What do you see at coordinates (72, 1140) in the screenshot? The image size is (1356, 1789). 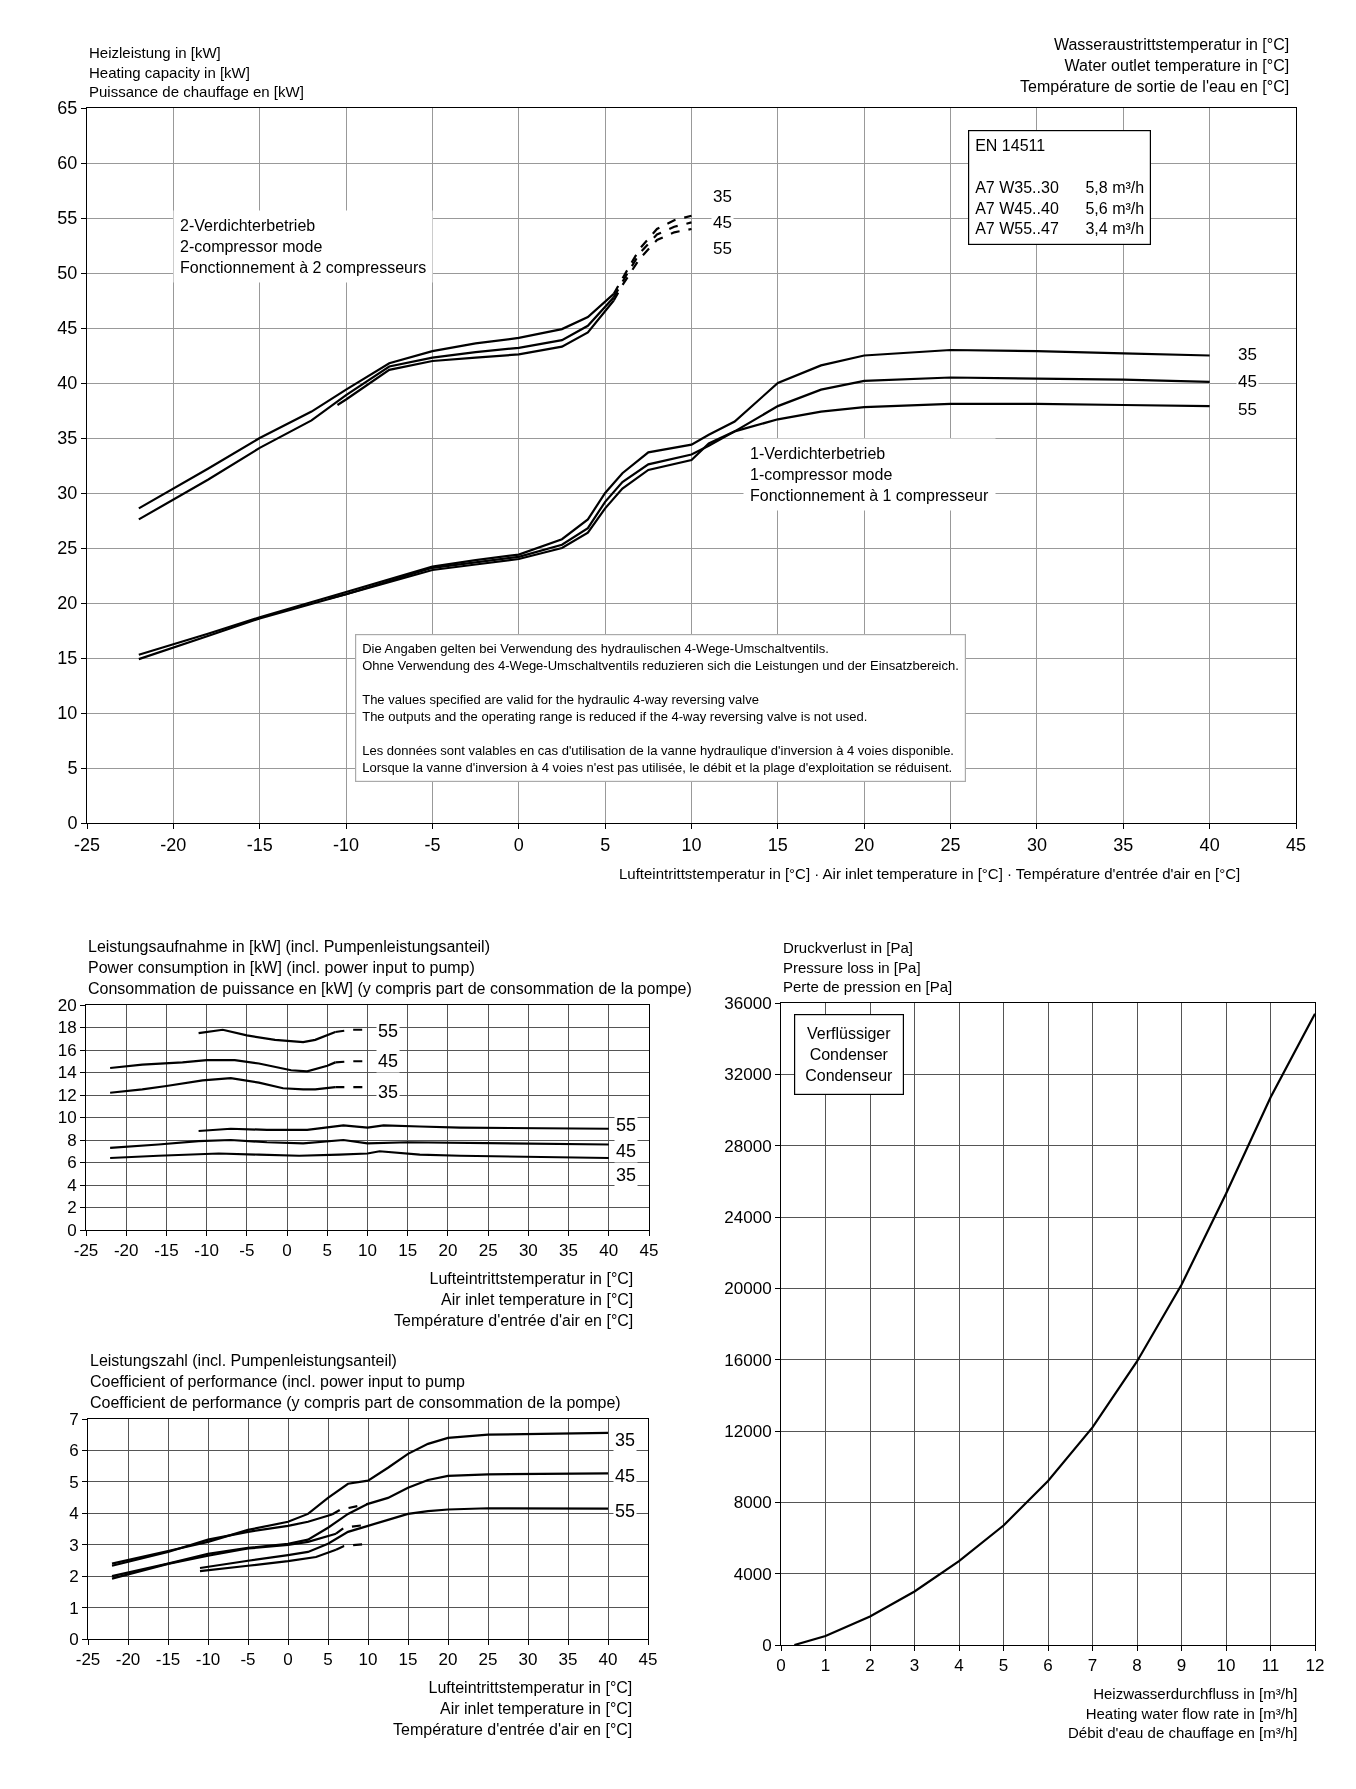 I see `y-tick-label: 8` at bounding box center [72, 1140].